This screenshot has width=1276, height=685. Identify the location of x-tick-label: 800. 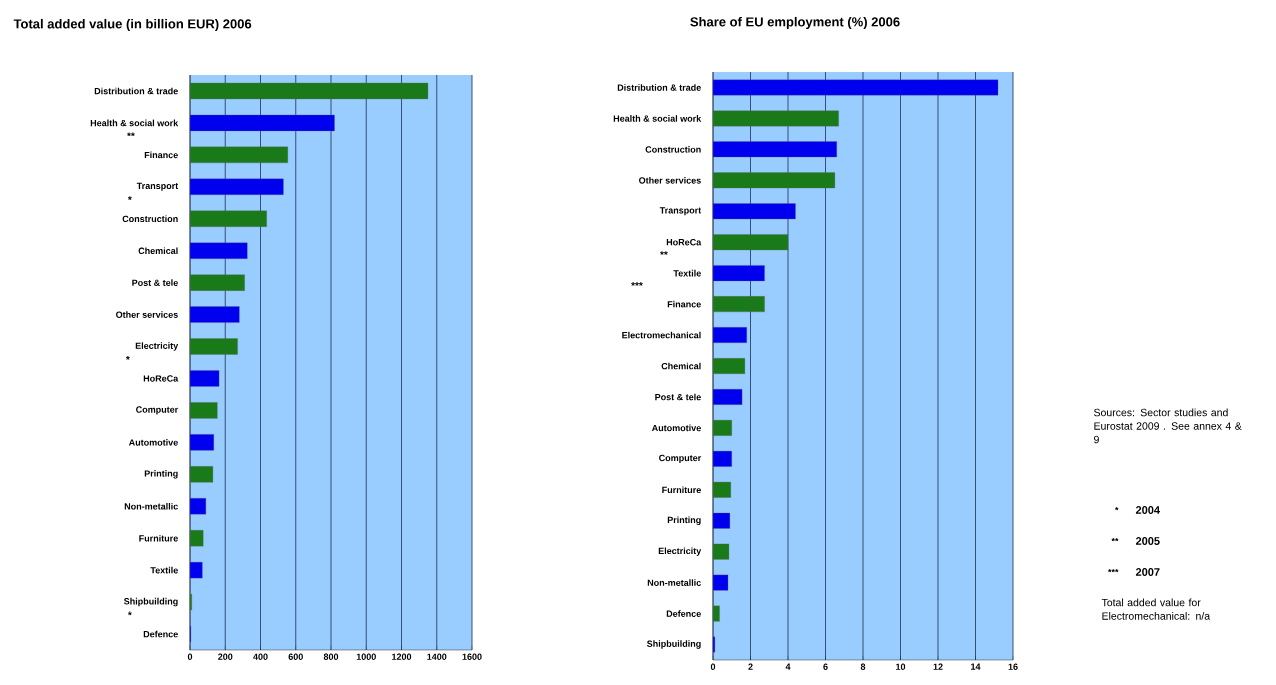
(331, 656).